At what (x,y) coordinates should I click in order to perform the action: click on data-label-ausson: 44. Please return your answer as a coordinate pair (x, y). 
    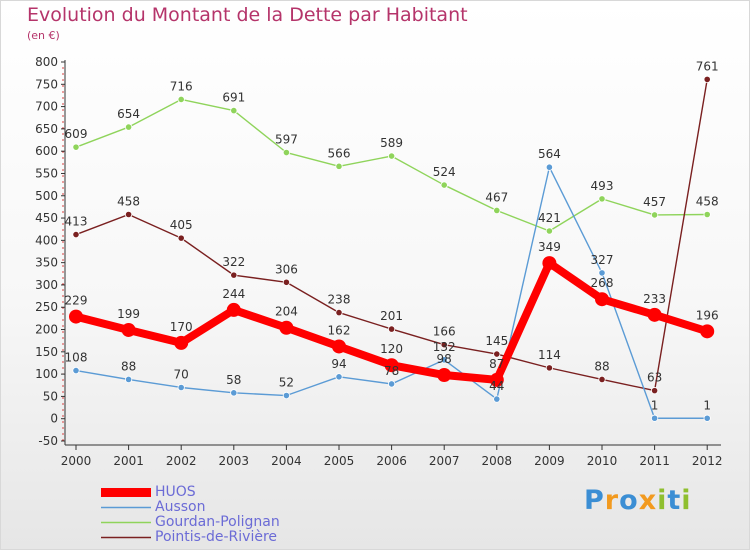
    Looking at the image, I should click on (496, 386).